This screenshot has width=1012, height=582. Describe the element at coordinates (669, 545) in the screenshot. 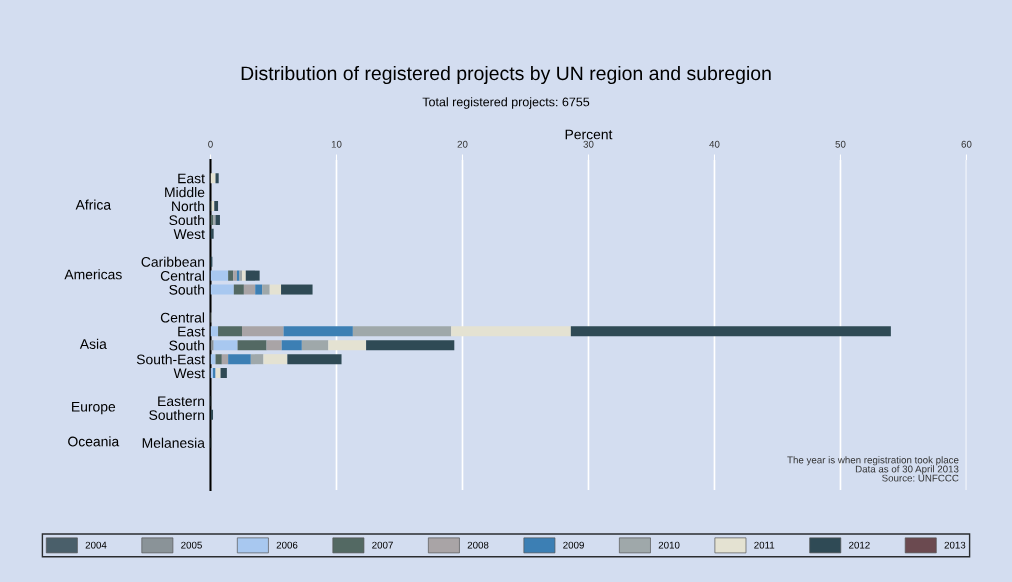

I see `legend-label: 2010` at that location.